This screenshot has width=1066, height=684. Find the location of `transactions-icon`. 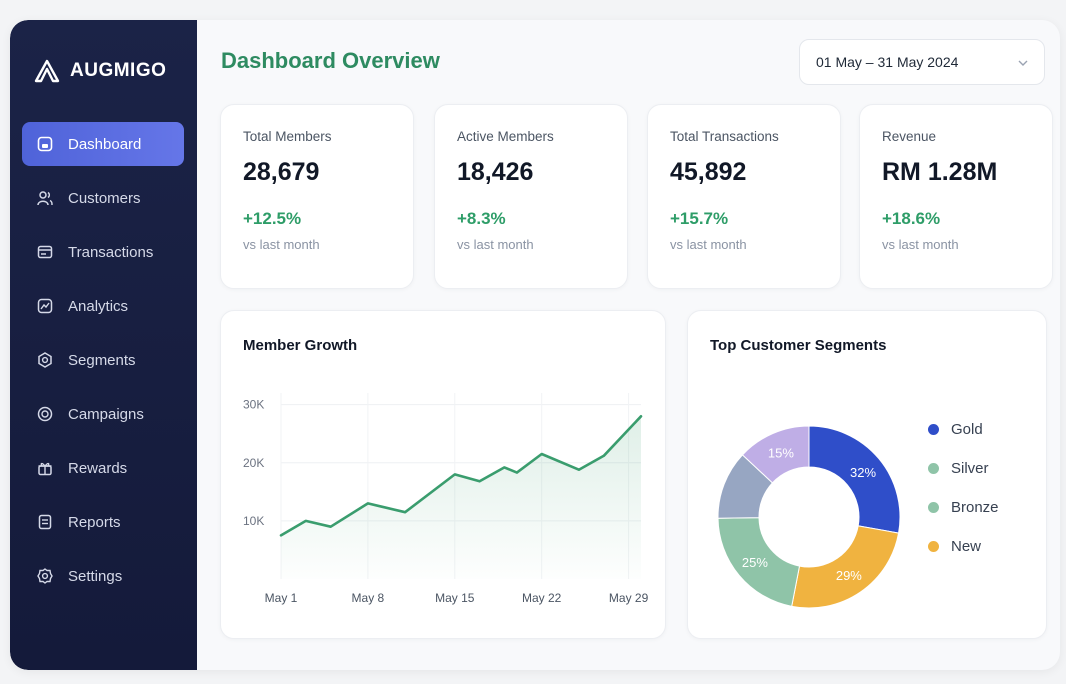

transactions-icon is located at coordinates (45, 252).